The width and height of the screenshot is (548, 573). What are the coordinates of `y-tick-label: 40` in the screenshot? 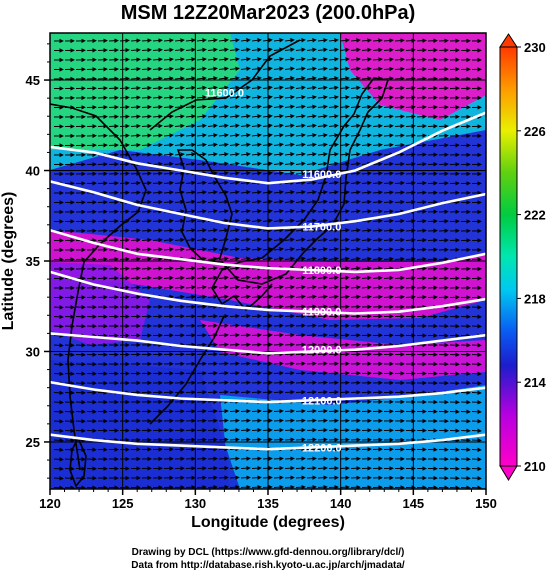 It's located at (33, 171).